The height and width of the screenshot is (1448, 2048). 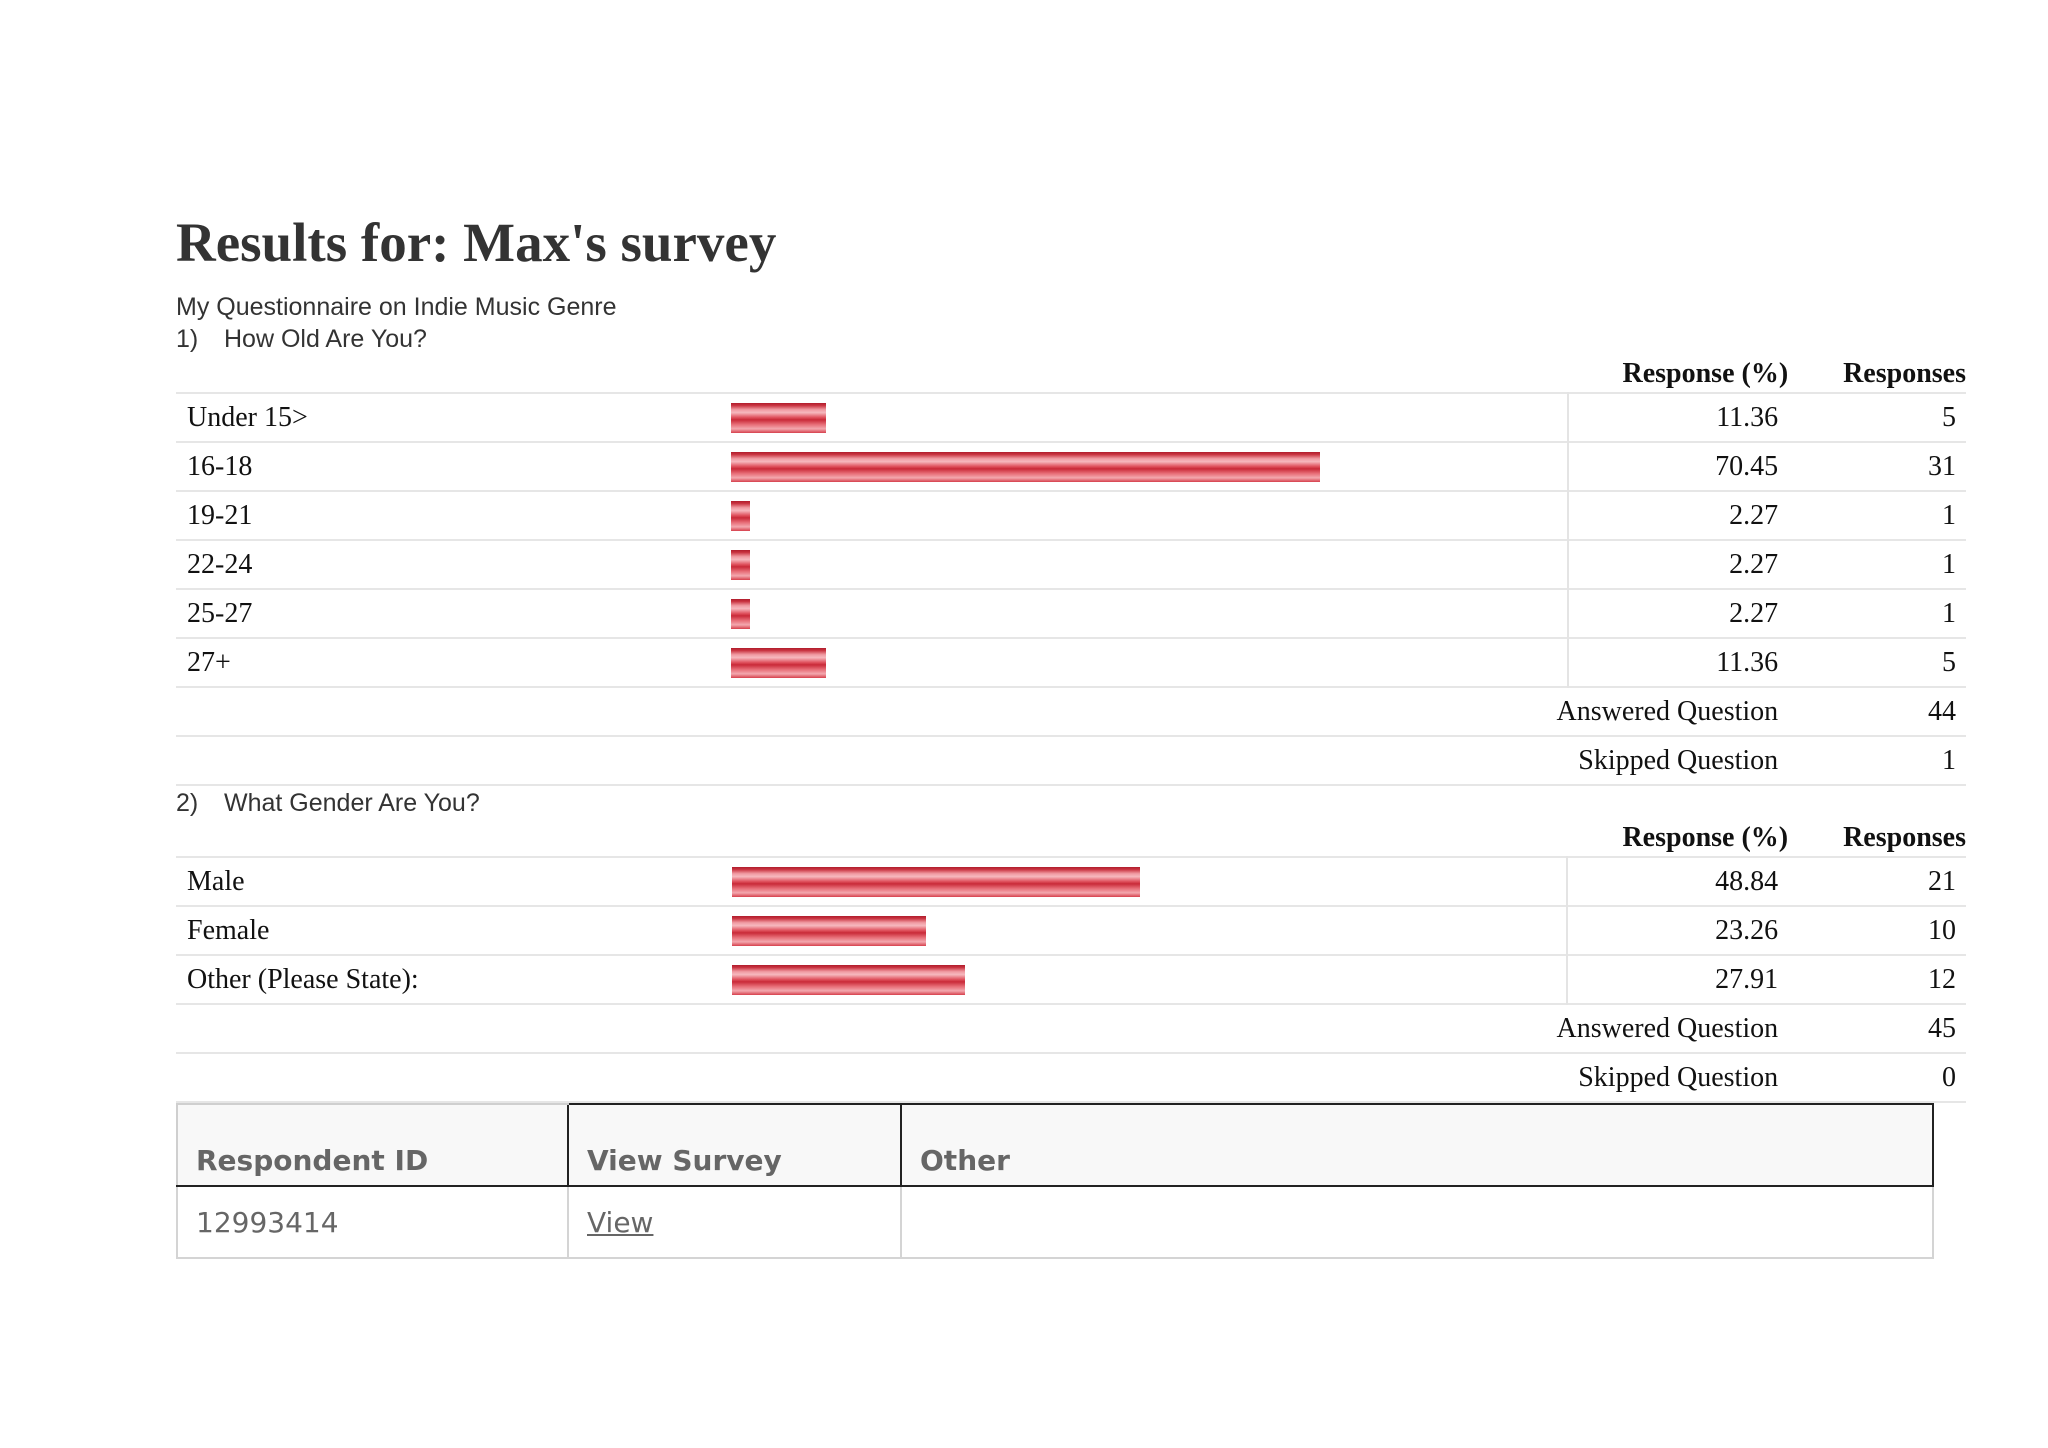 What do you see at coordinates (1682, 466) in the screenshot?
I see `option-percent: 70.45` at bounding box center [1682, 466].